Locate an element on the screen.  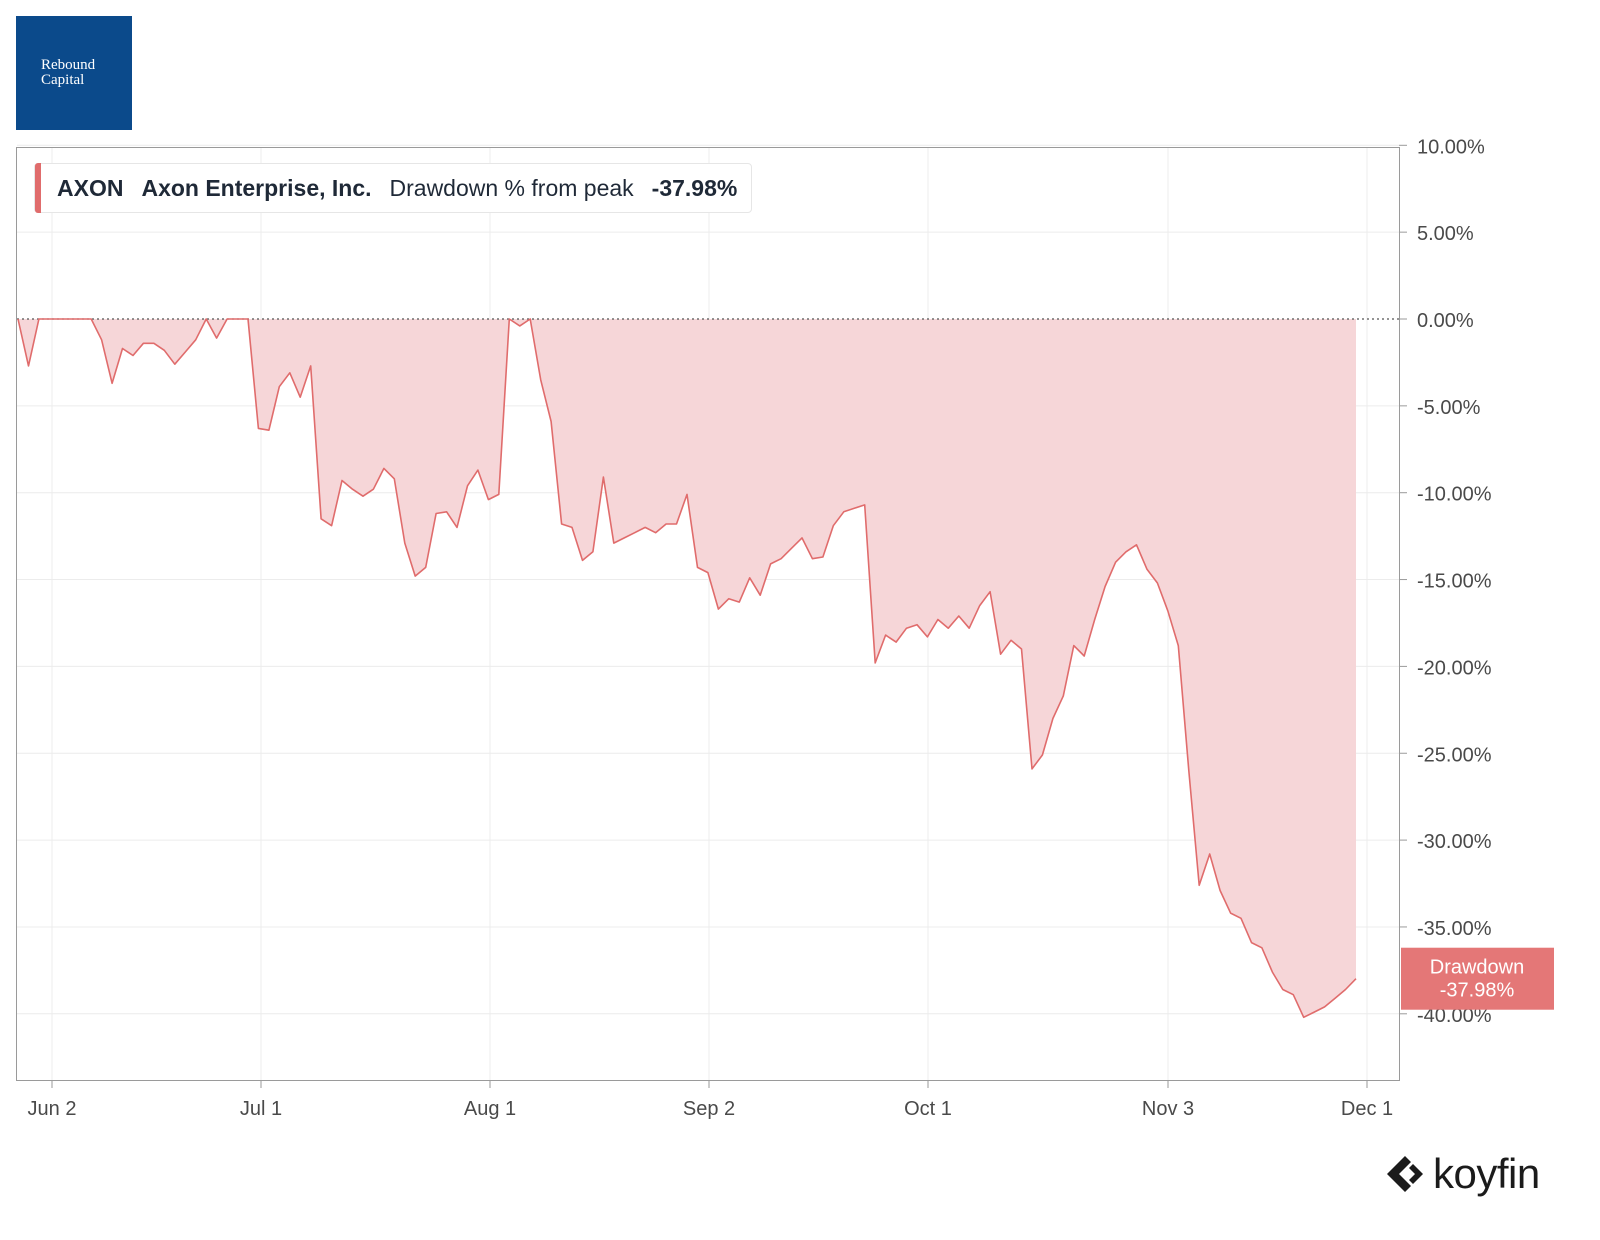
logo-line-2: Capital is located at coordinates (63, 80).